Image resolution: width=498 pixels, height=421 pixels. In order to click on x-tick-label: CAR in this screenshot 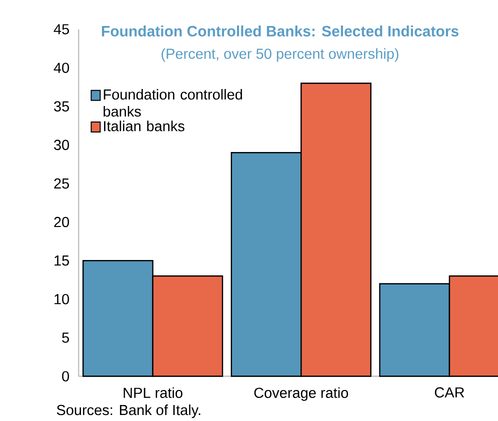, I will do `click(449, 392)`.